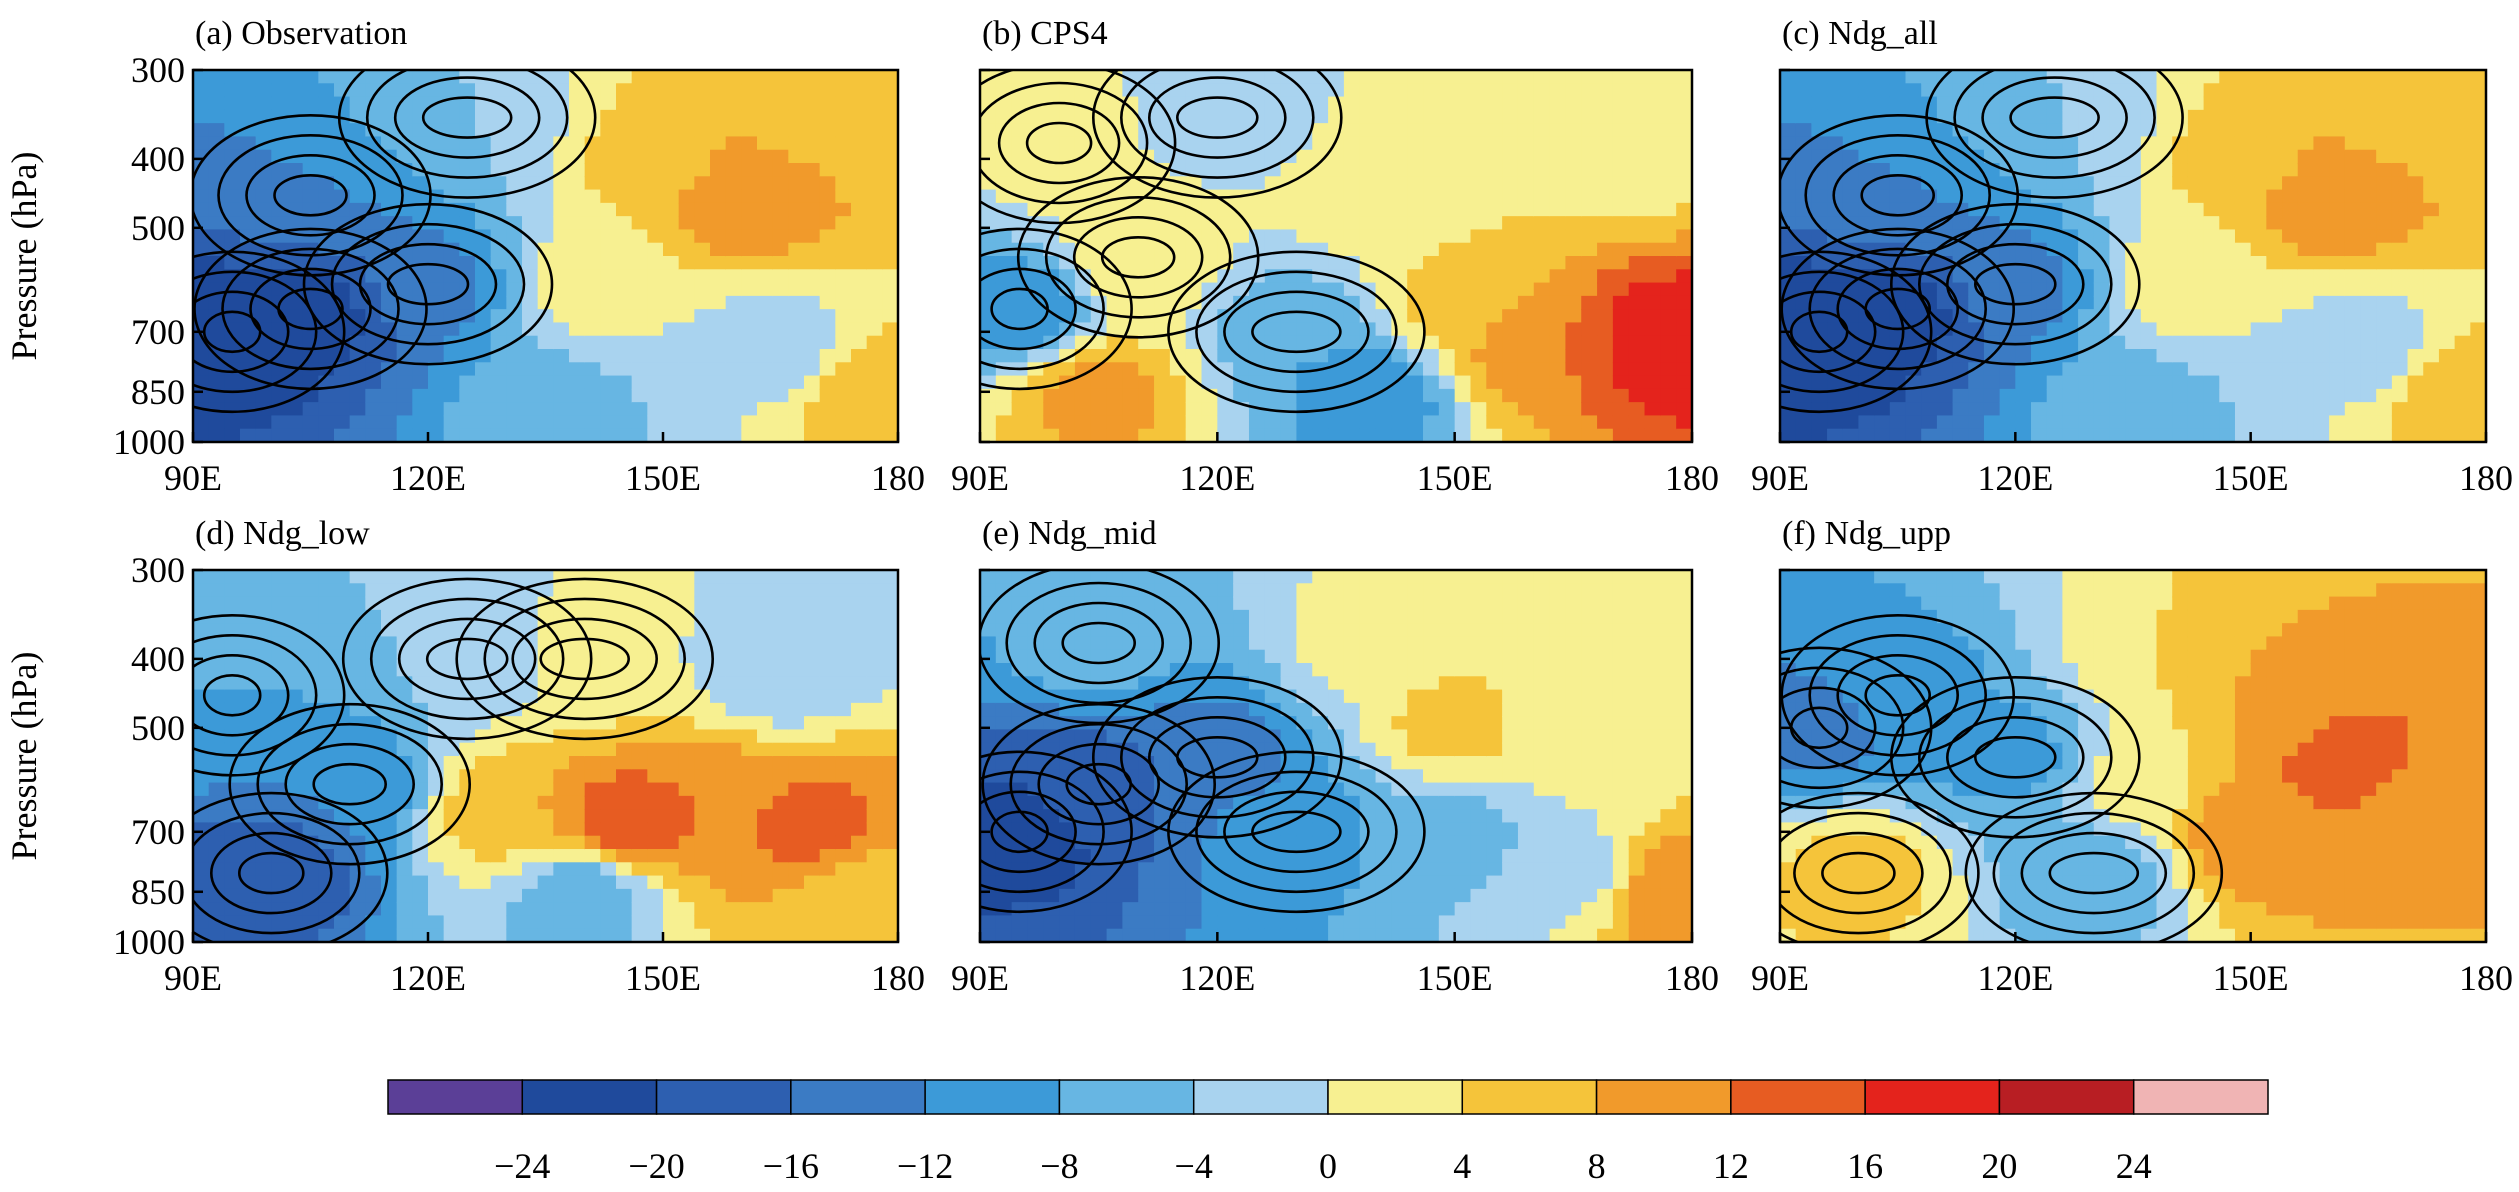 This screenshot has height=1192, width=2519. I want to click on contour-line, so click(2054, 117).